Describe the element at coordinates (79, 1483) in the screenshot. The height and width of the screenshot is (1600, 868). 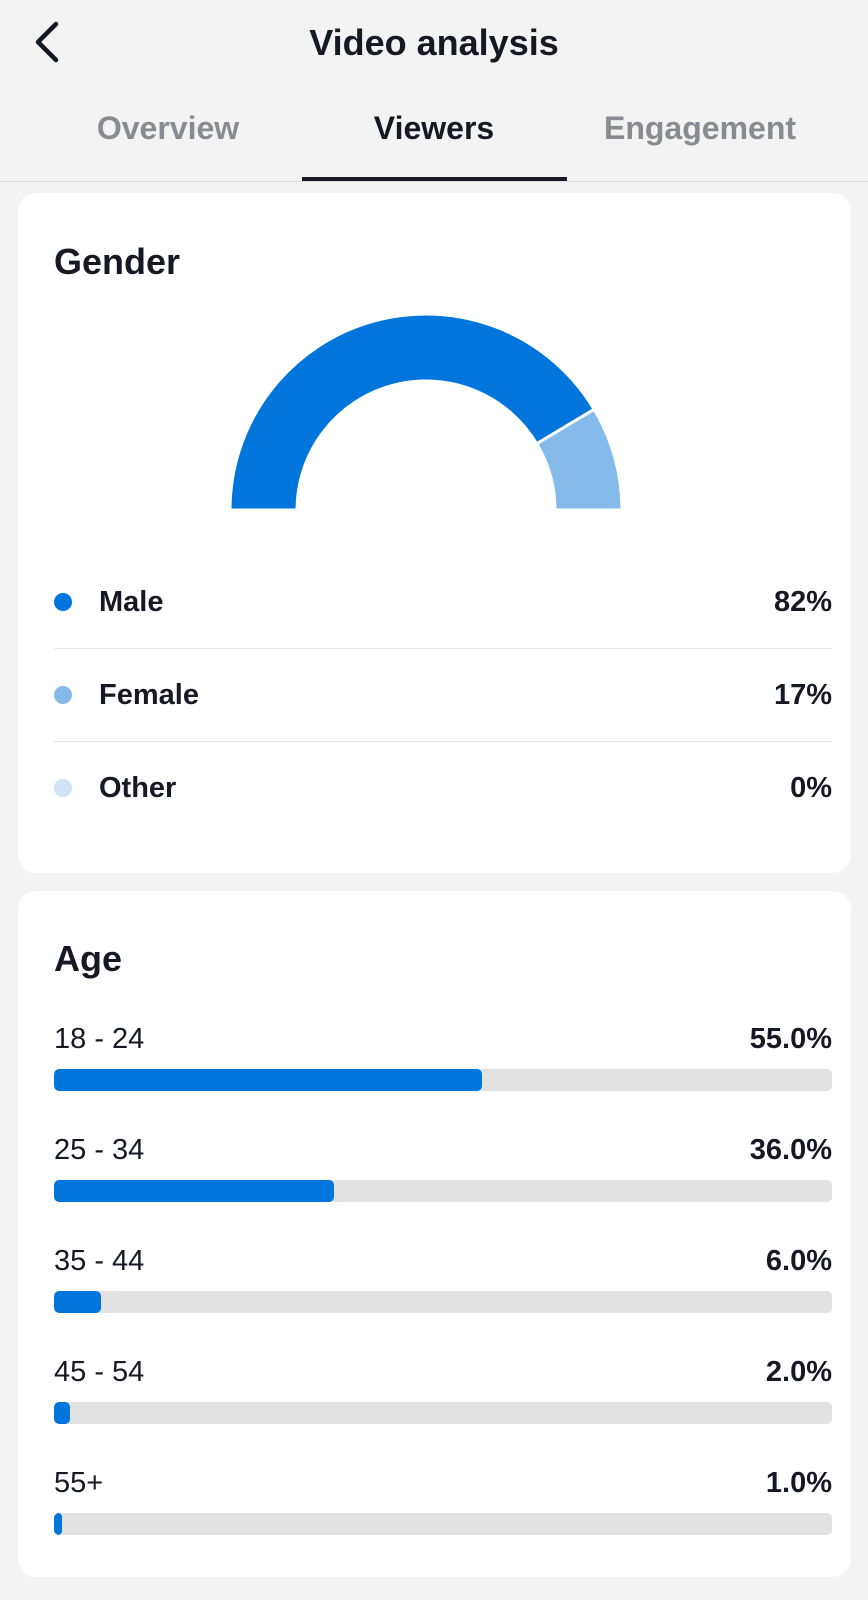
I see `age-range-label: 55+` at that location.